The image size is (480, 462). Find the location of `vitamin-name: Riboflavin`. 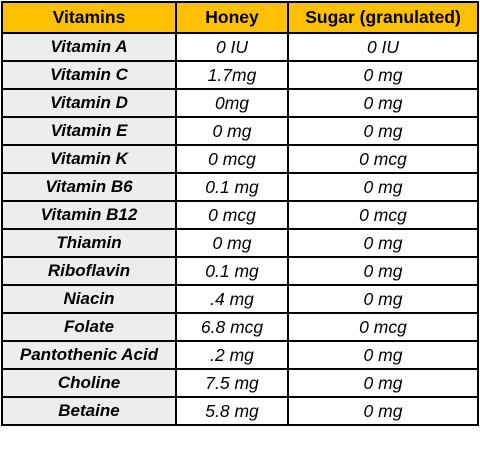

vitamin-name: Riboflavin is located at coordinates (89, 271).